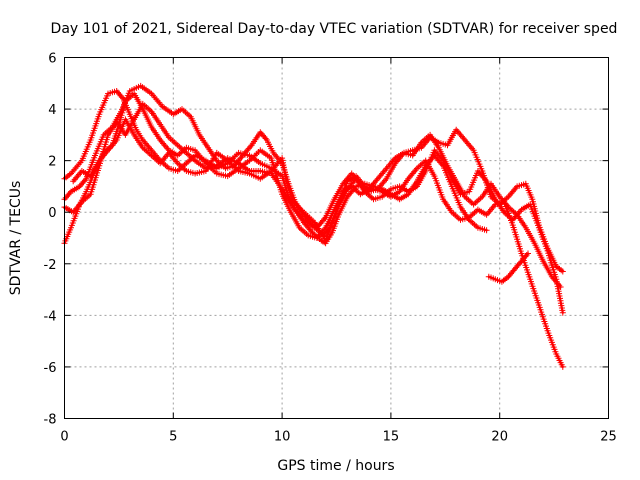  I want to click on x-tick-label: 5, so click(173, 437).